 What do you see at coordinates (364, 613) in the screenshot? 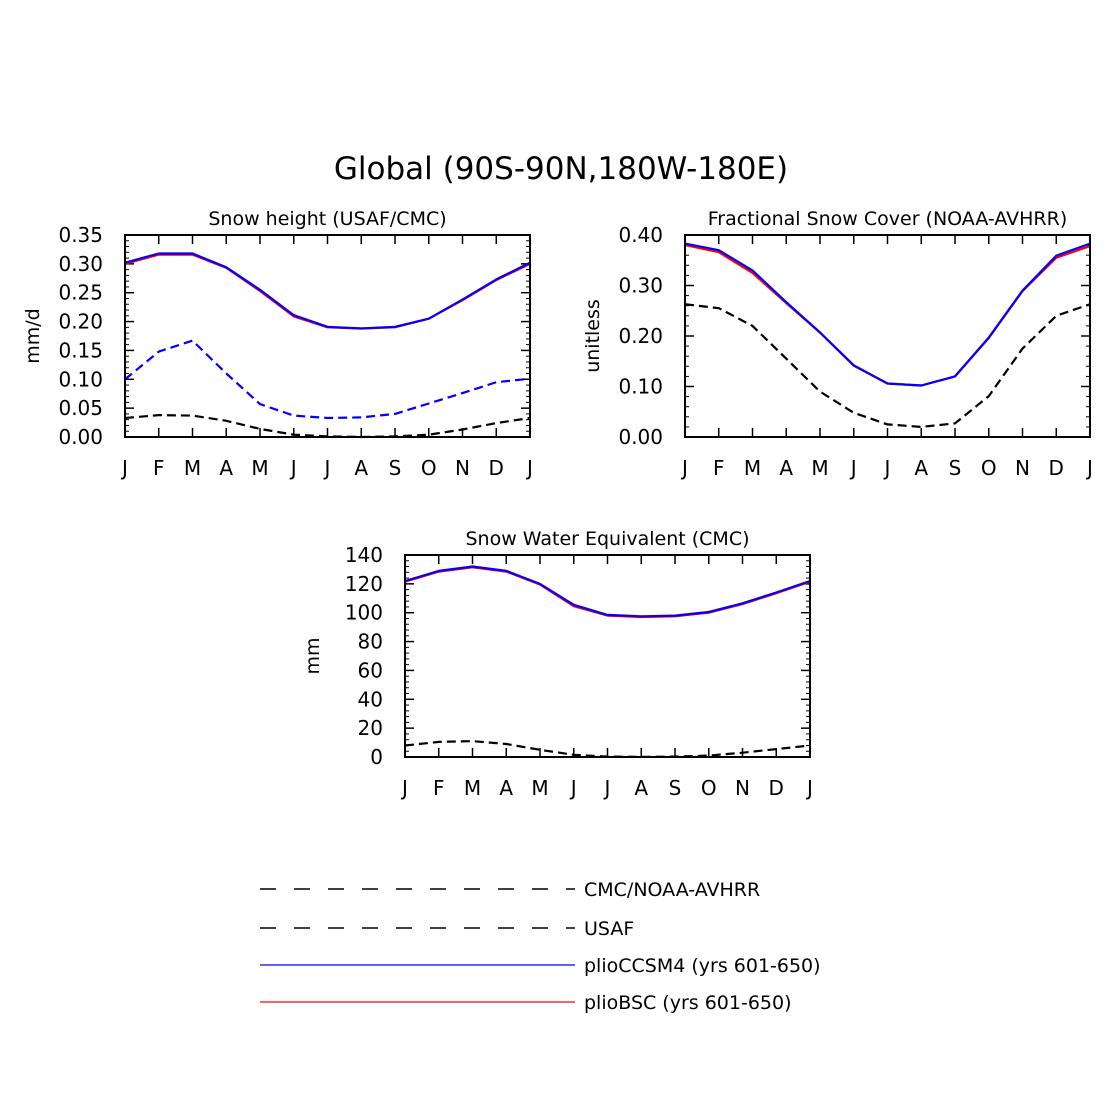
I see `y-tick-label: 100` at bounding box center [364, 613].